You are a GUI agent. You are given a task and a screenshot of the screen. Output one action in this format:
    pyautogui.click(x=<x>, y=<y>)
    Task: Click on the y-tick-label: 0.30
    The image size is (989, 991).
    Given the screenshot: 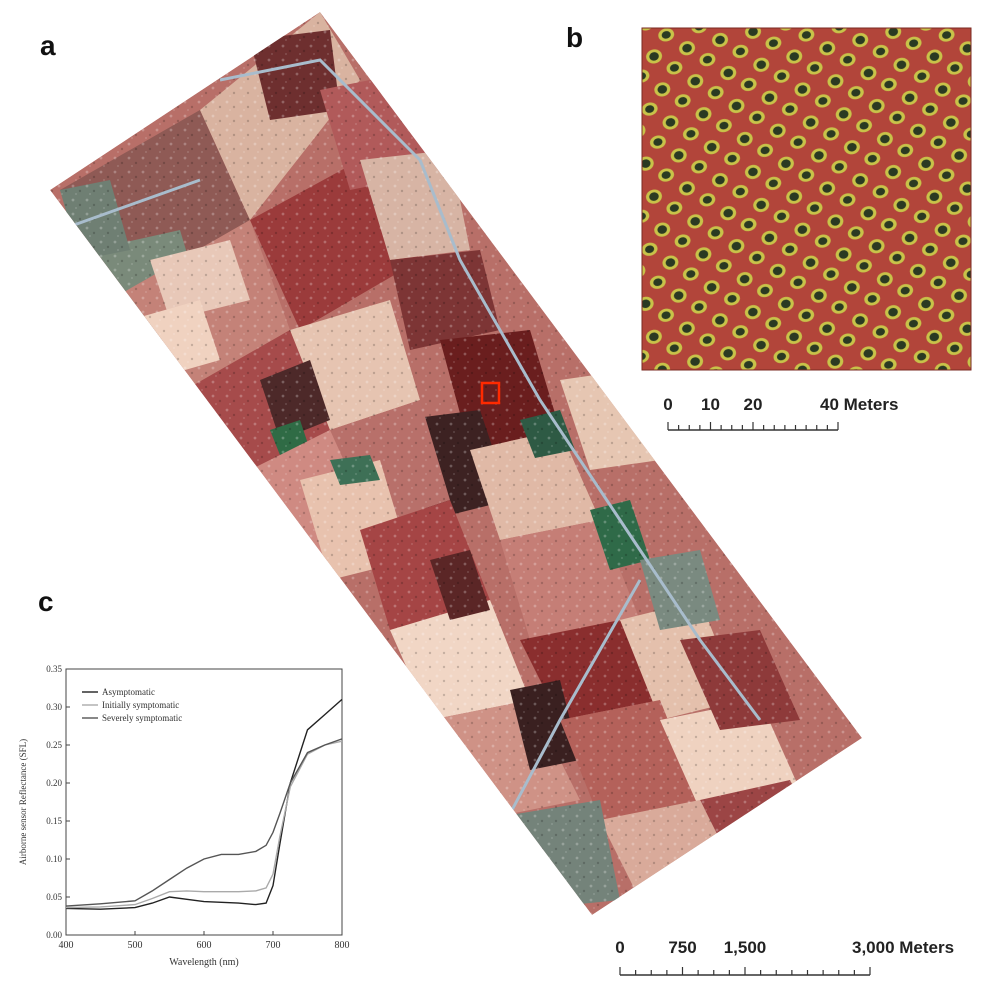 What is the action you would take?
    pyautogui.click(x=54, y=707)
    